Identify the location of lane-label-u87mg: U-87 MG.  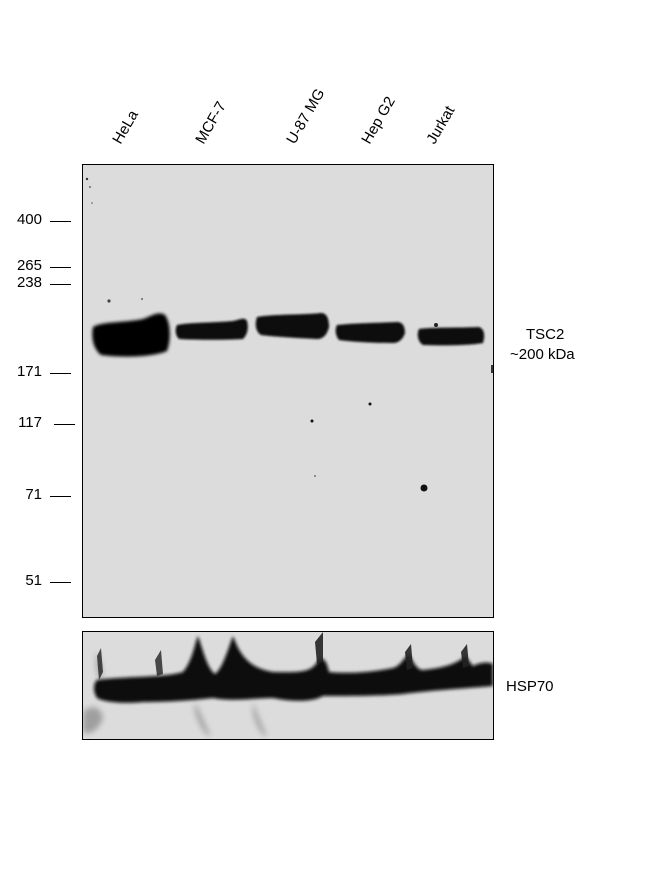
(306, 116).